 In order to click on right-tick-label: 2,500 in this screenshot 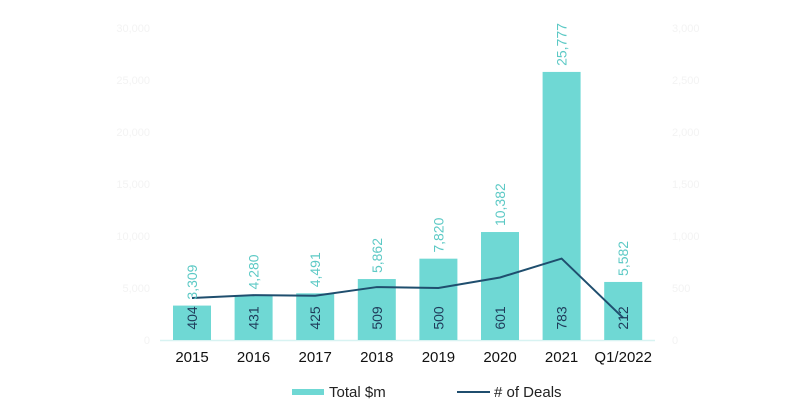, I will do `click(686, 81)`.